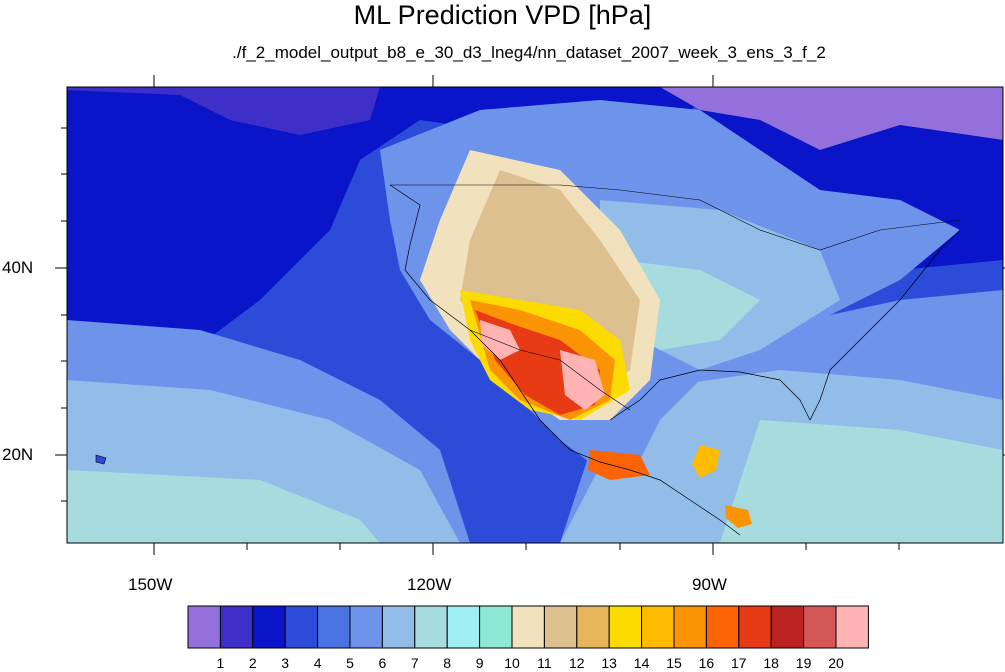 The height and width of the screenshot is (672, 1005). Describe the element at coordinates (577, 663) in the screenshot. I see `colorbar-label: 12` at that location.